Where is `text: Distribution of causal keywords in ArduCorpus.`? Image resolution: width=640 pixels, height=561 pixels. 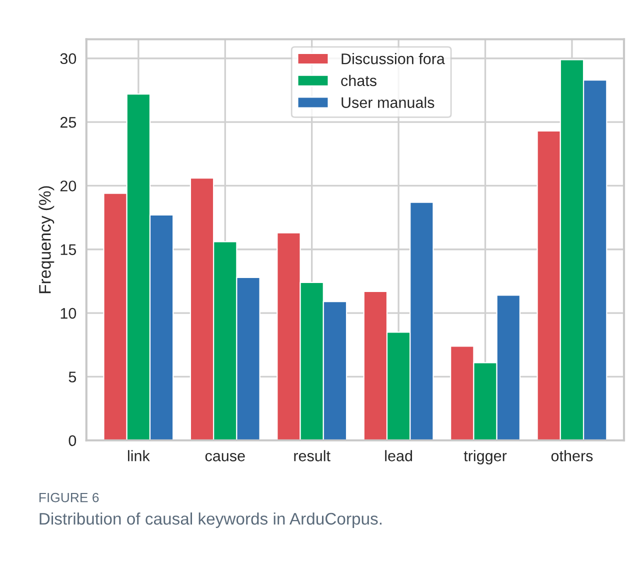 text: Distribution of causal keywords in ArduCorpus. is located at coordinates (211, 520).